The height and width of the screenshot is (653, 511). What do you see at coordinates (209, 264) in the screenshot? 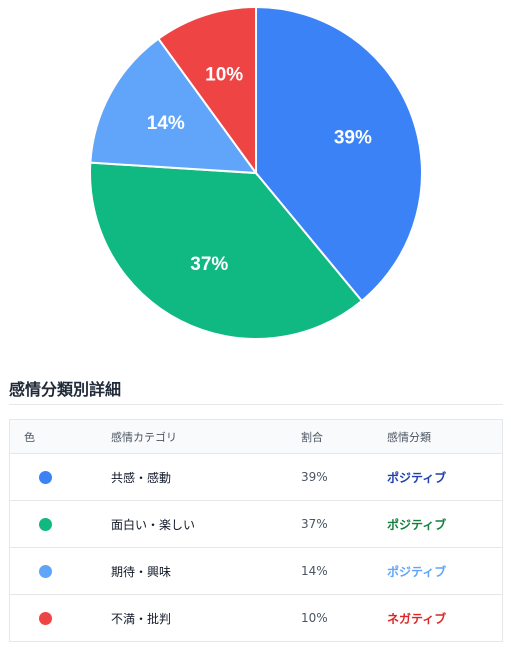
I see `slice-percent-label: 37%` at bounding box center [209, 264].